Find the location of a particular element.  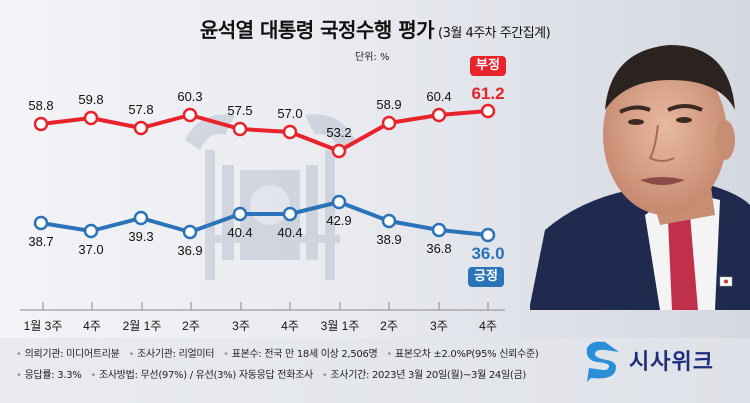

footer-method: 조사방법: 무선(97%) / 유선(3%) 자동응답 전화조사 is located at coordinates (205, 375).